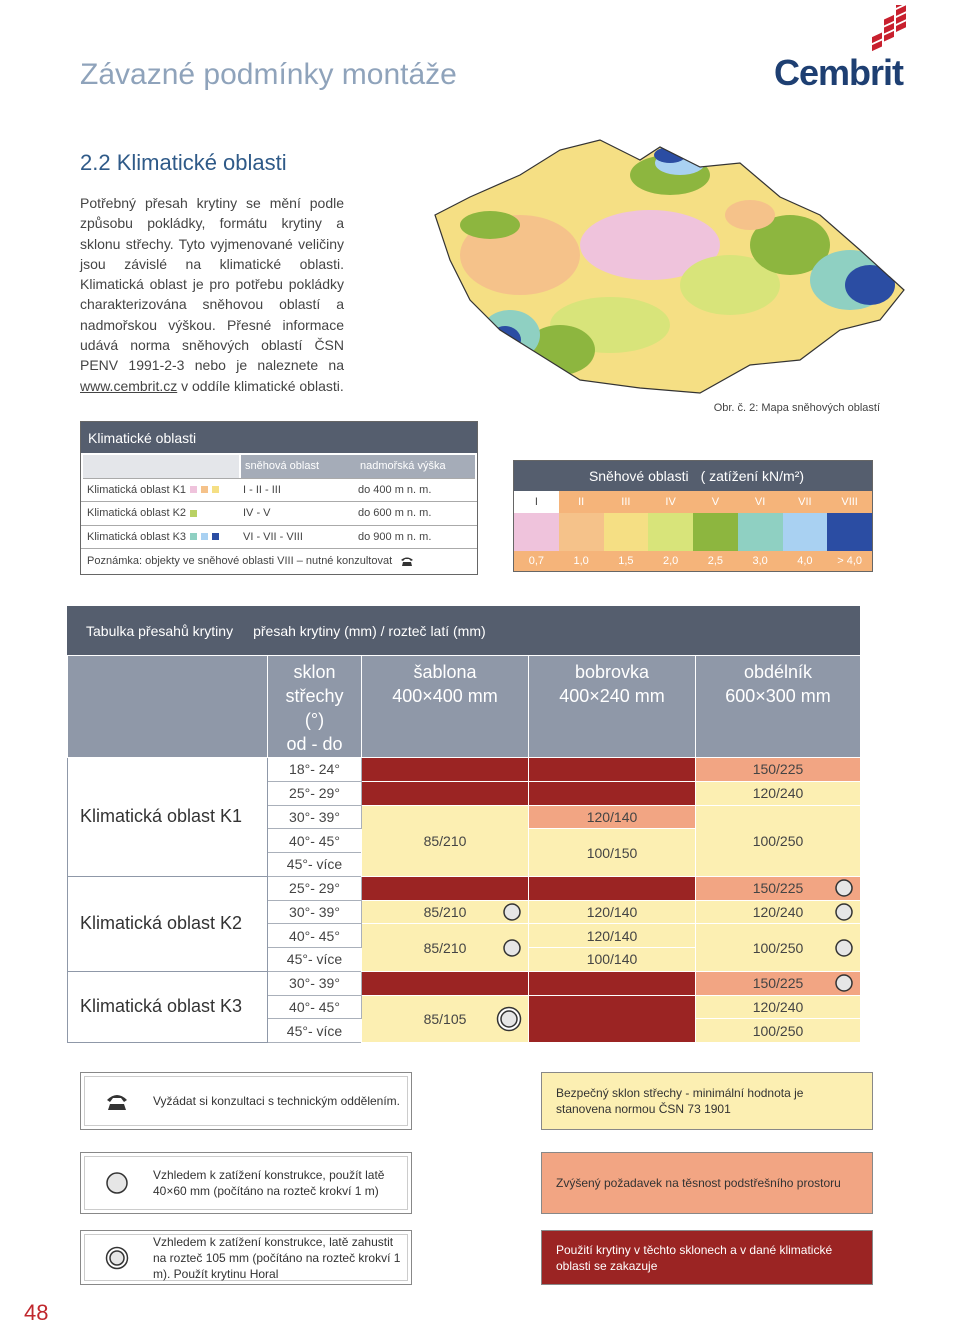  Describe the element at coordinates (262, 489) in the screenshot. I see `snow-zones: I - II - III` at that location.